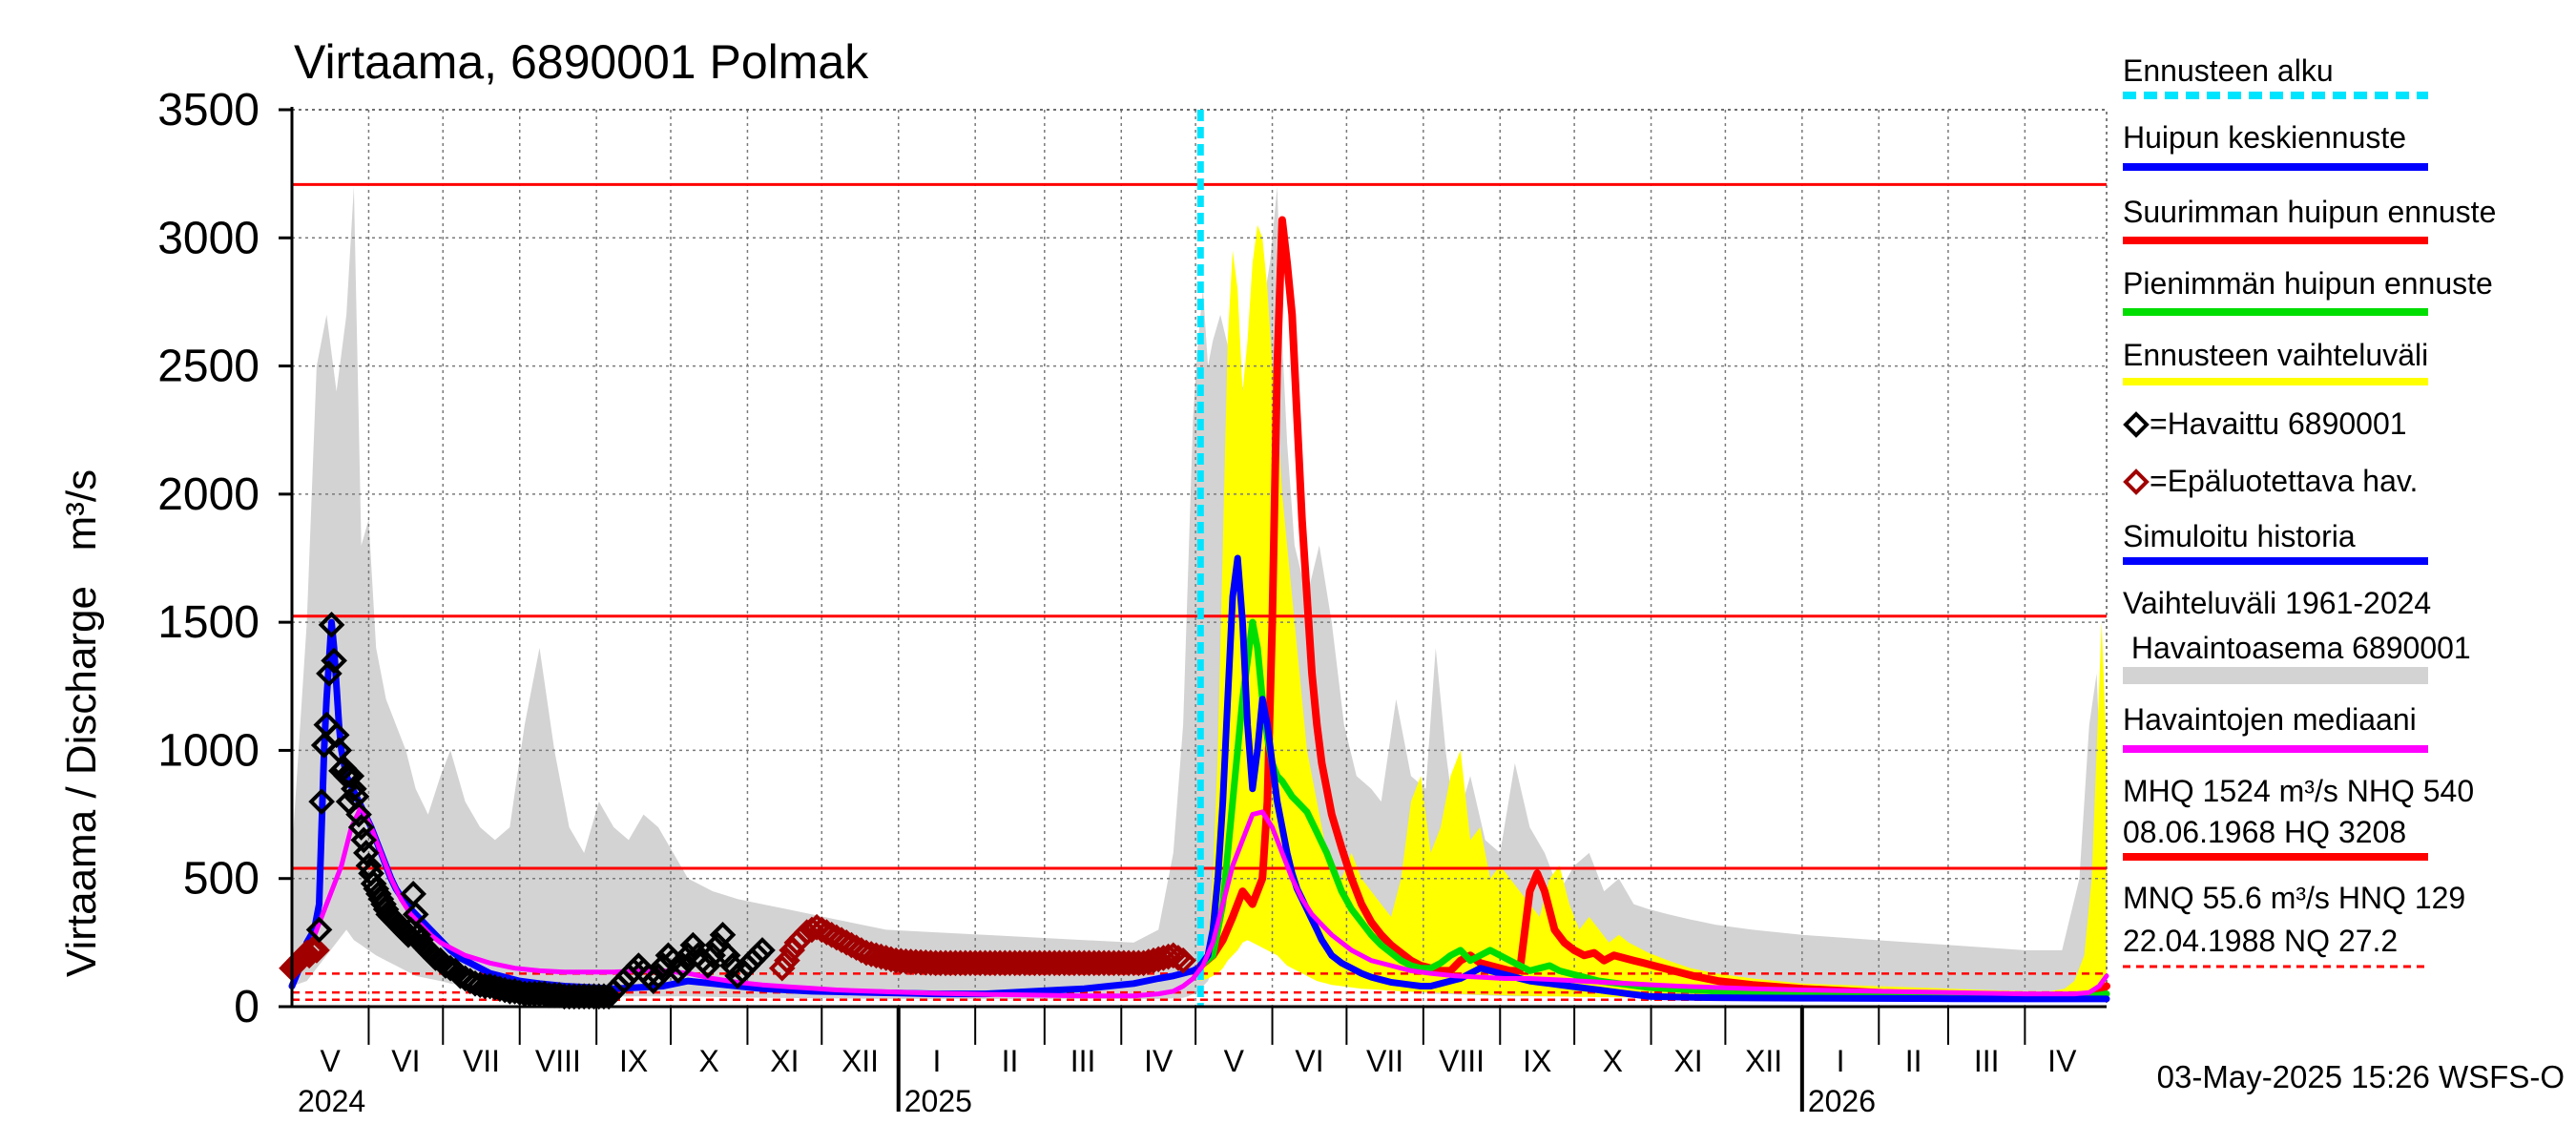 Image resolution: width=2576 pixels, height=1145 pixels. What do you see at coordinates (1653, 810) in the screenshot?
I see `series-pienimm-n-huipun-ennuste` at bounding box center [1653, 810].